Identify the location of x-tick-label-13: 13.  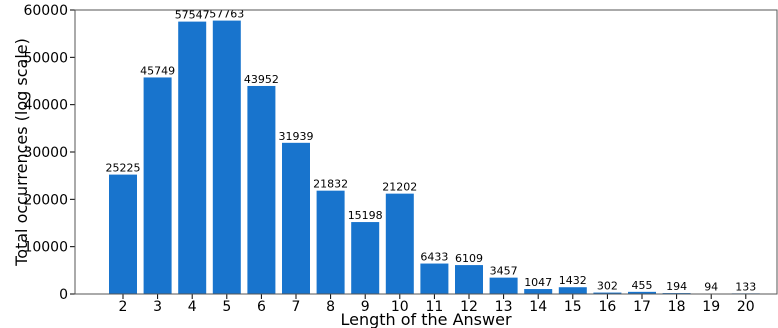
(504, 307).